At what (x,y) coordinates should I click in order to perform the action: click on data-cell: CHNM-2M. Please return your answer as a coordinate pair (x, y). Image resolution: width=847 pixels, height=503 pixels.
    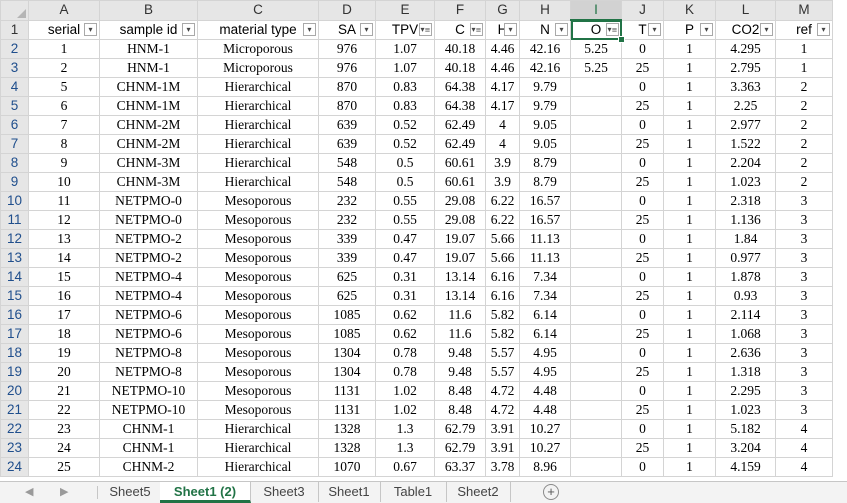
    Looking at the image, I should click on (148, 144).